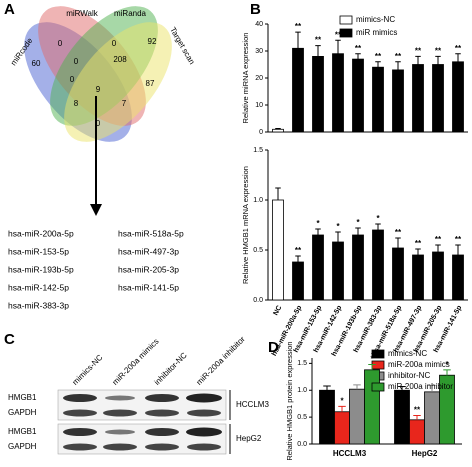 Image resolution: width=472 pixels, height=467 pixels. I want to click on venn-set-label: miRWalk, so click(82, 13).